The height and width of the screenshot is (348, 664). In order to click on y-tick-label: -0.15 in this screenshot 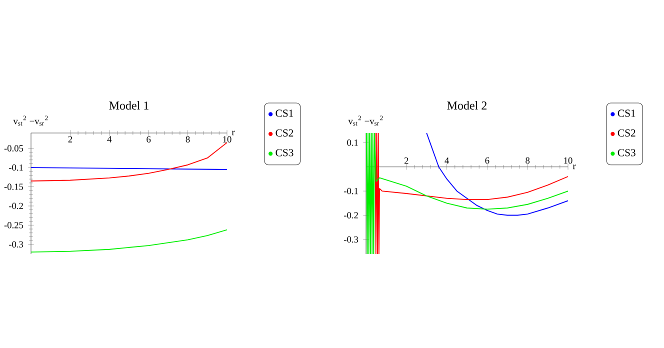, I will do `click(14, 187)`.